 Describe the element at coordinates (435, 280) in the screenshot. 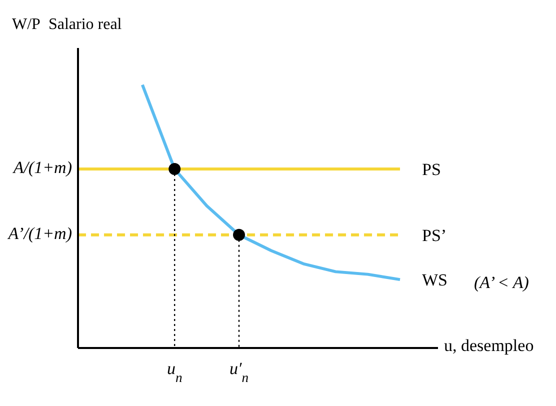

I see `series-label: WS` at that location.